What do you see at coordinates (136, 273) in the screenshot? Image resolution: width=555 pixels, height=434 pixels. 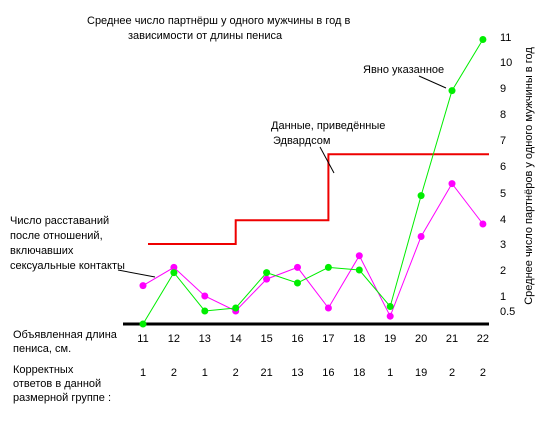 I see `breakups-annotation-leader` at bounding box center [136, 273].